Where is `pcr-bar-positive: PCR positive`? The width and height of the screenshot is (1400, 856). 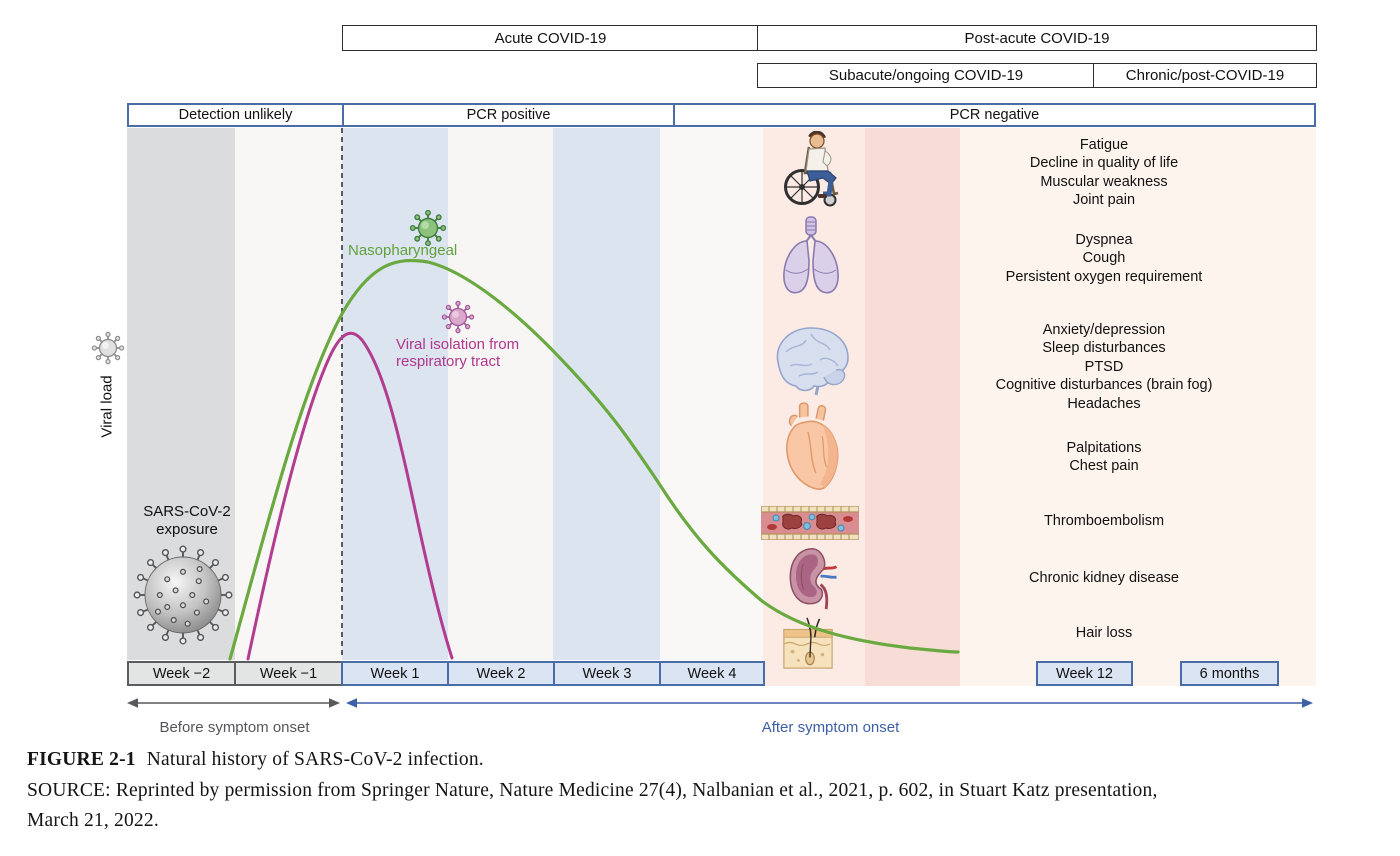 pcr-bar-positive: PCR positive is located at coordinates (508, 115).